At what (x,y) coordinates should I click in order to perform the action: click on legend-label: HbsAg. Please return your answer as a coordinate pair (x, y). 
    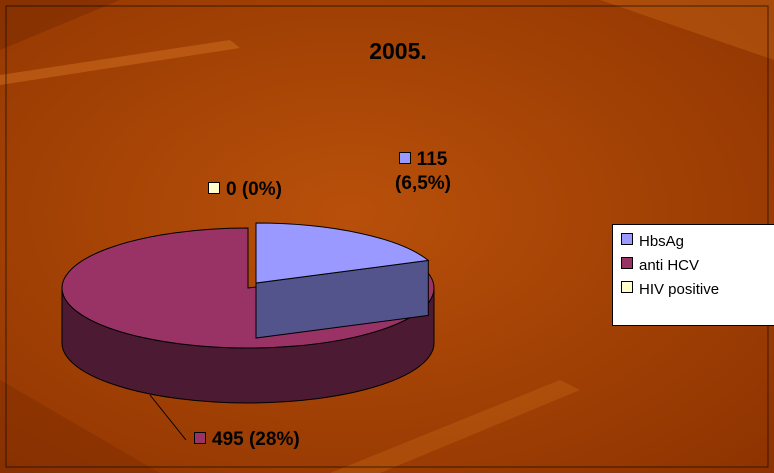
    Looking at the image, I should click on (662, 241).